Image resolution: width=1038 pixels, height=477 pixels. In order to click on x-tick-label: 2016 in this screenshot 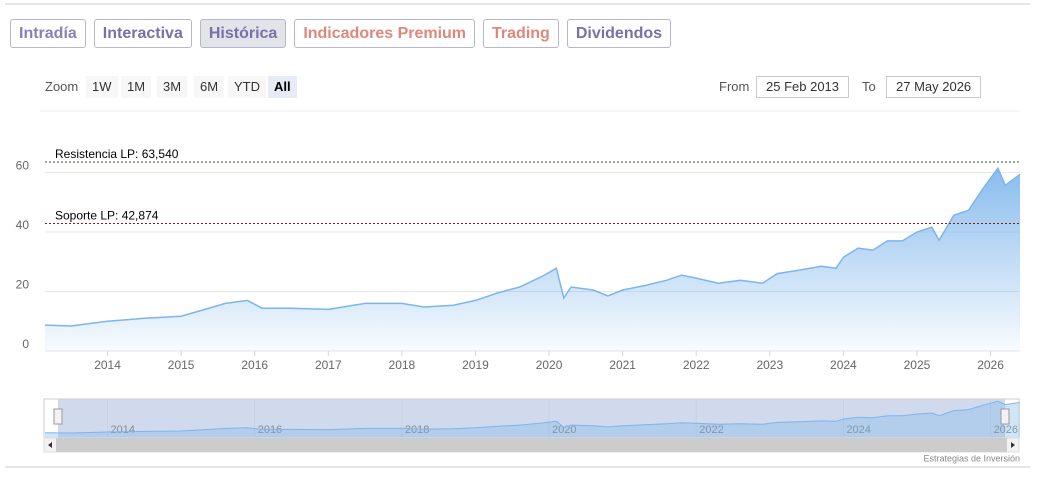, I will do `click(254, 365)`.